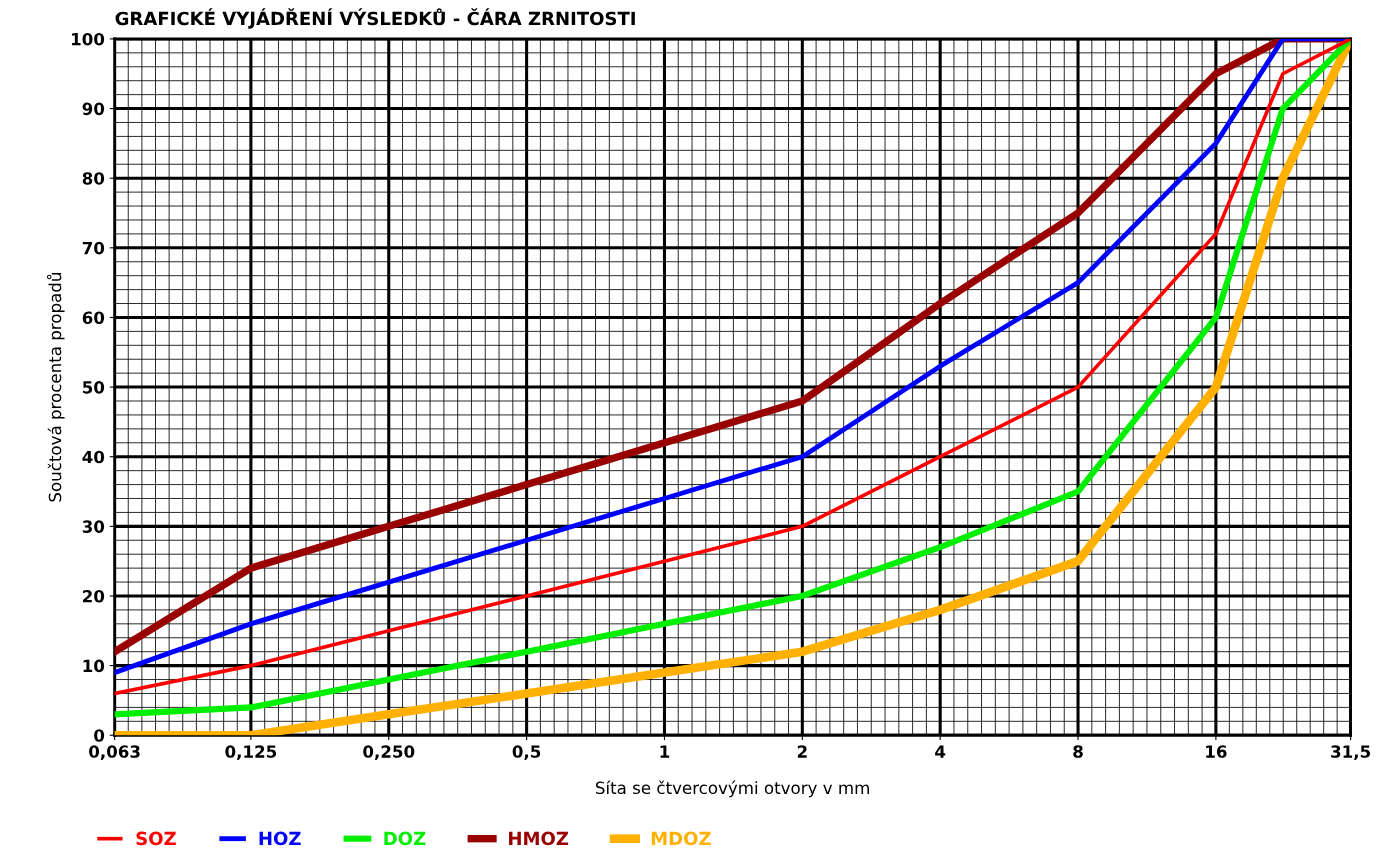 The image size is (1381, 865). Describe the element at coordinates (55, 387) in the screenshot. I see `y-axis-title: Součtová procenta propadů` at that location.